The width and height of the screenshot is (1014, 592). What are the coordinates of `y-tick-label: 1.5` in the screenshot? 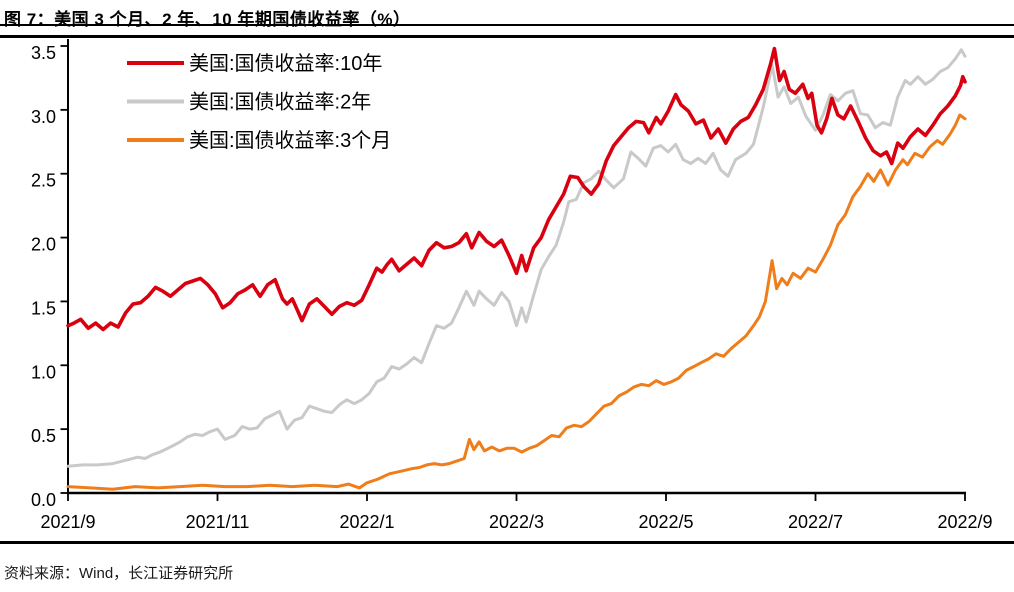 It's located at (43, 308).